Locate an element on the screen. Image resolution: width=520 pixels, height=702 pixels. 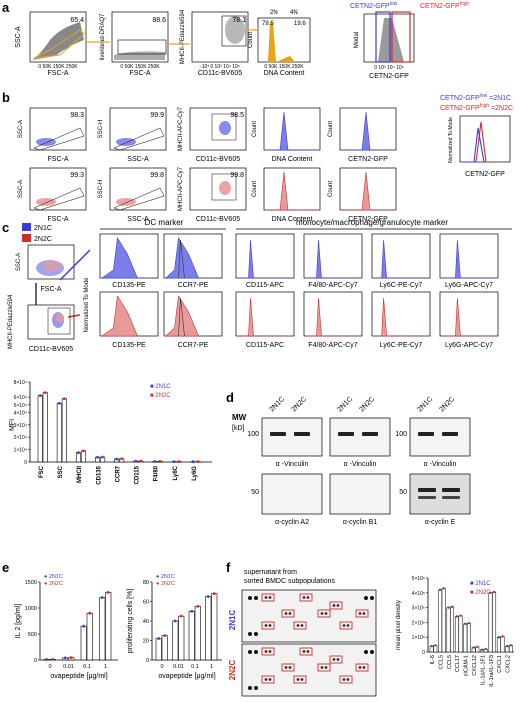
legend-2n1c: ● 2N1C is located at coordinates (165, 577).